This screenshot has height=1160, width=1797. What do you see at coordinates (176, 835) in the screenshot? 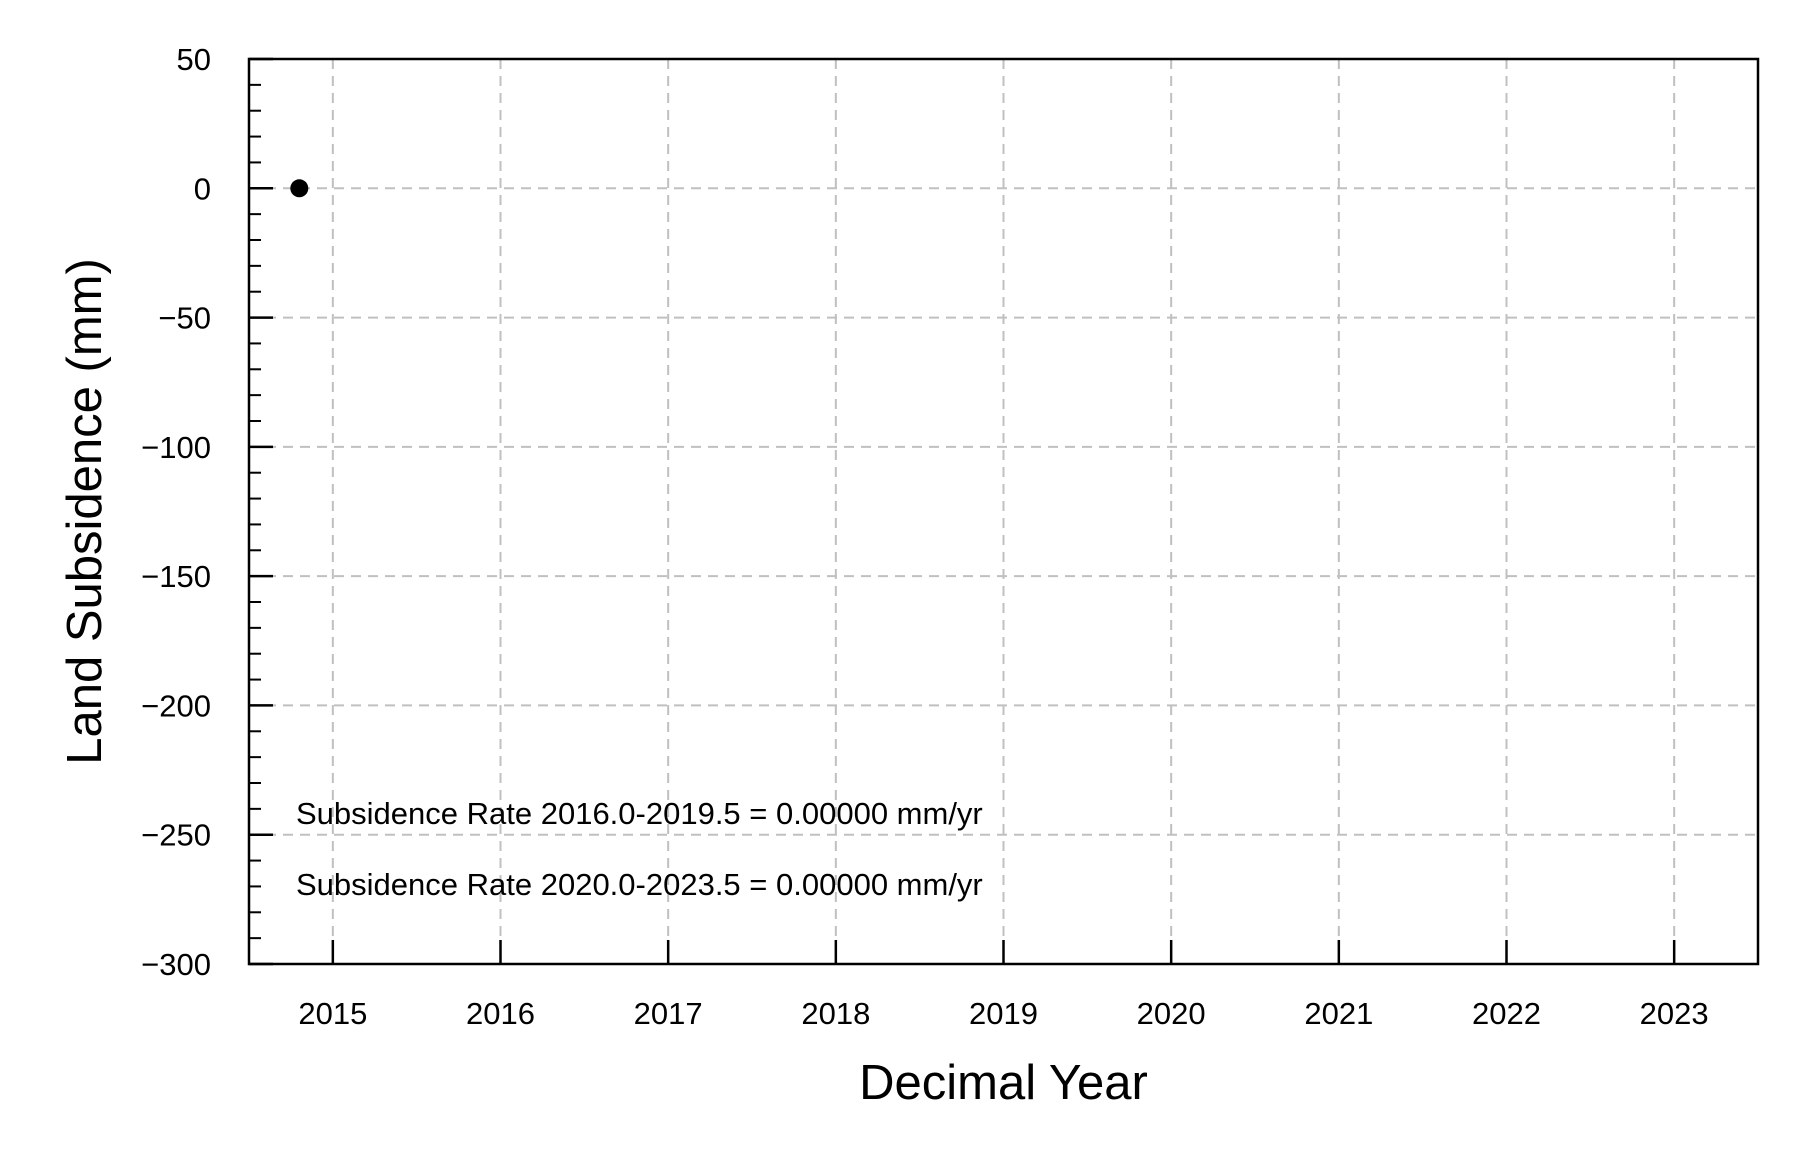
I see `y-tick-label: −250` at bounding box center [176, 835].